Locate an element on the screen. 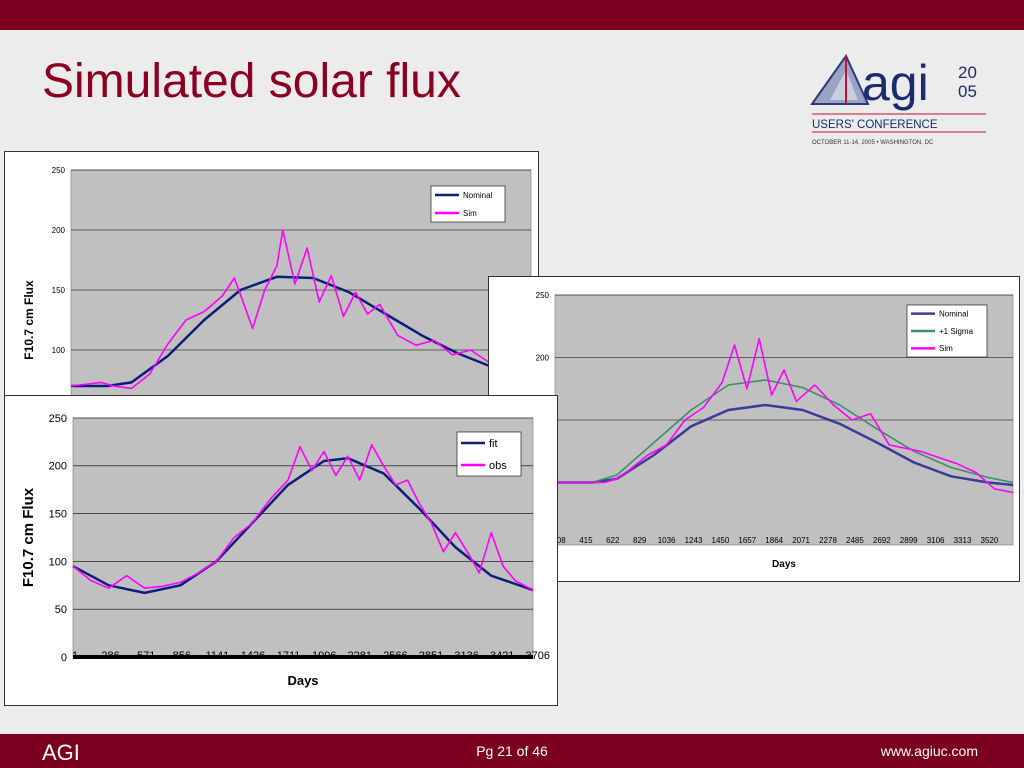 The height and width of the screenshot is (768, 1024). series-line--1-sigma is located at coordinates (784, 431).